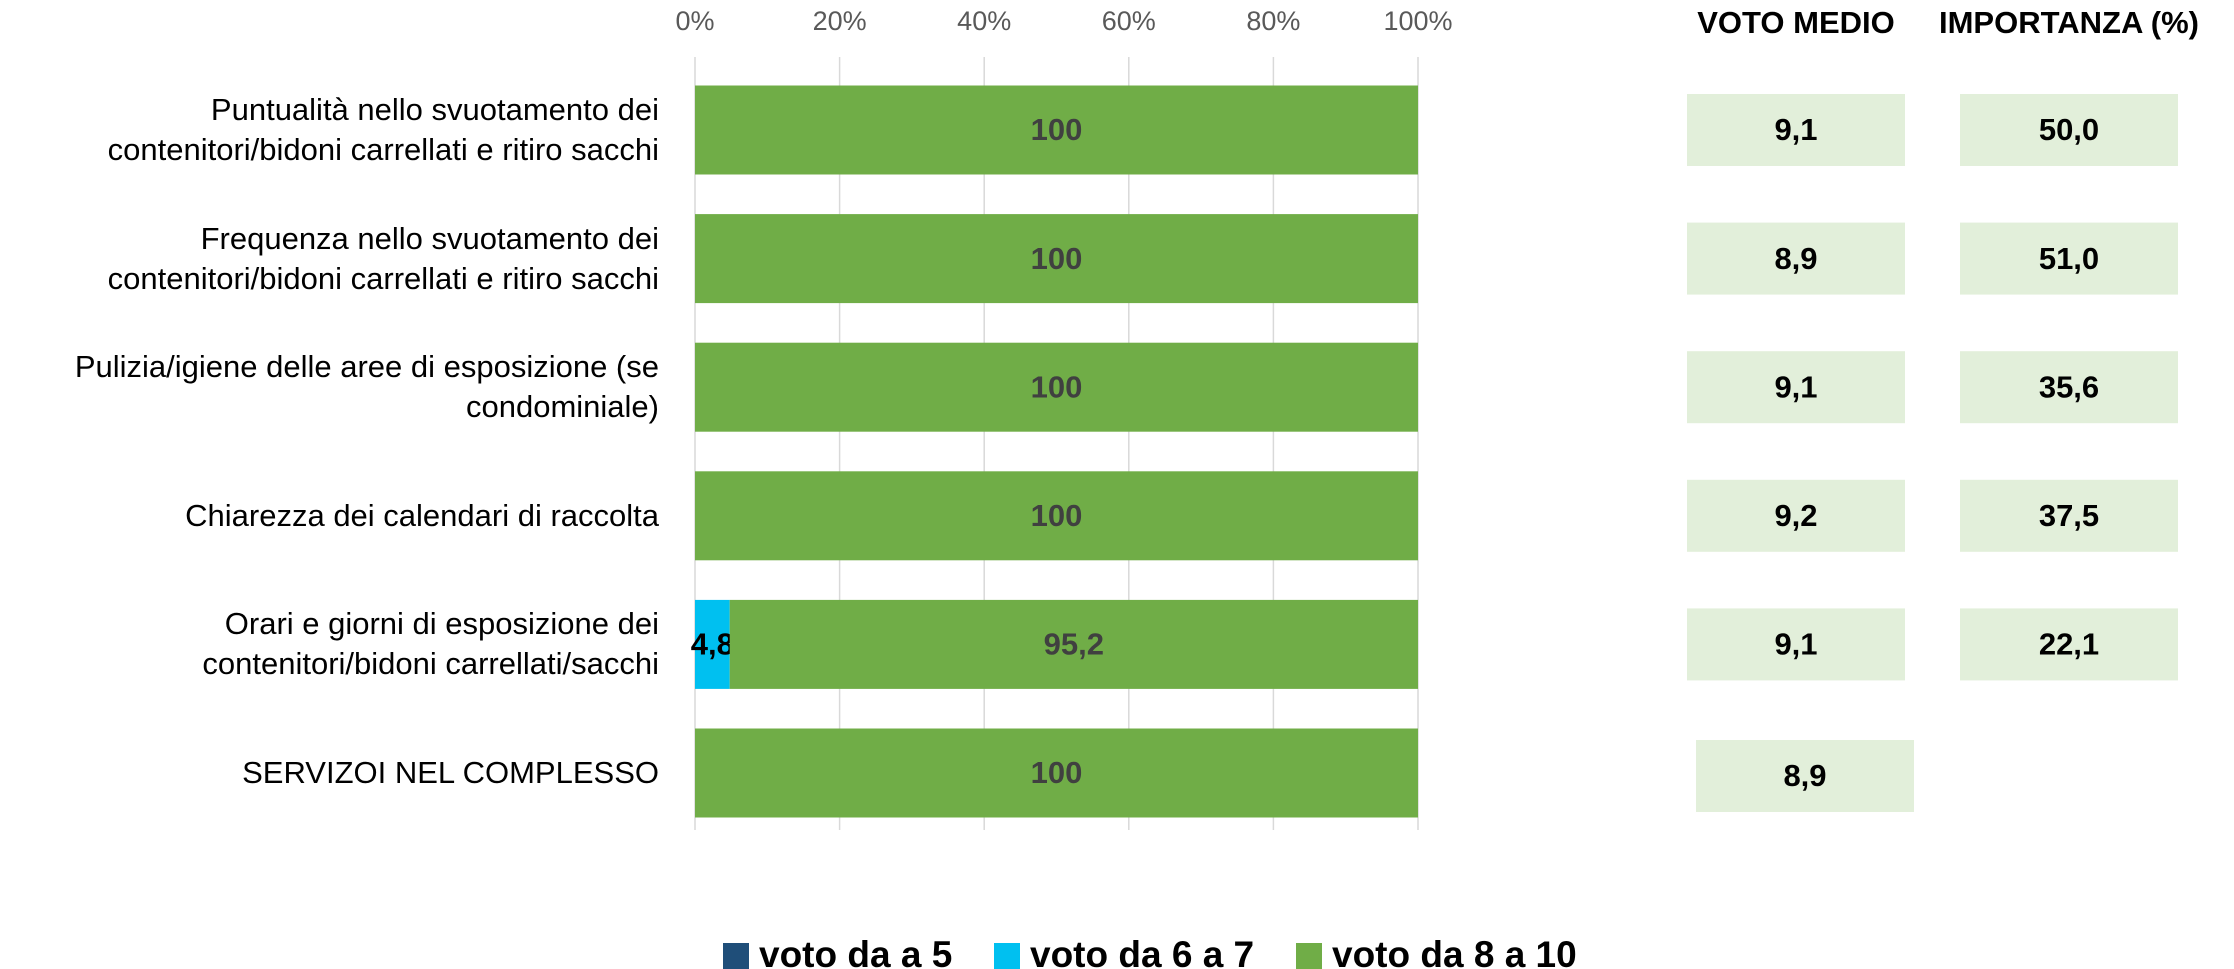 The image size is (2234, 969). What do you see at coordinates (1273, 21) in the screenshot?
I see `x-tick-label: 80%` at bounding box center [1273, 21].